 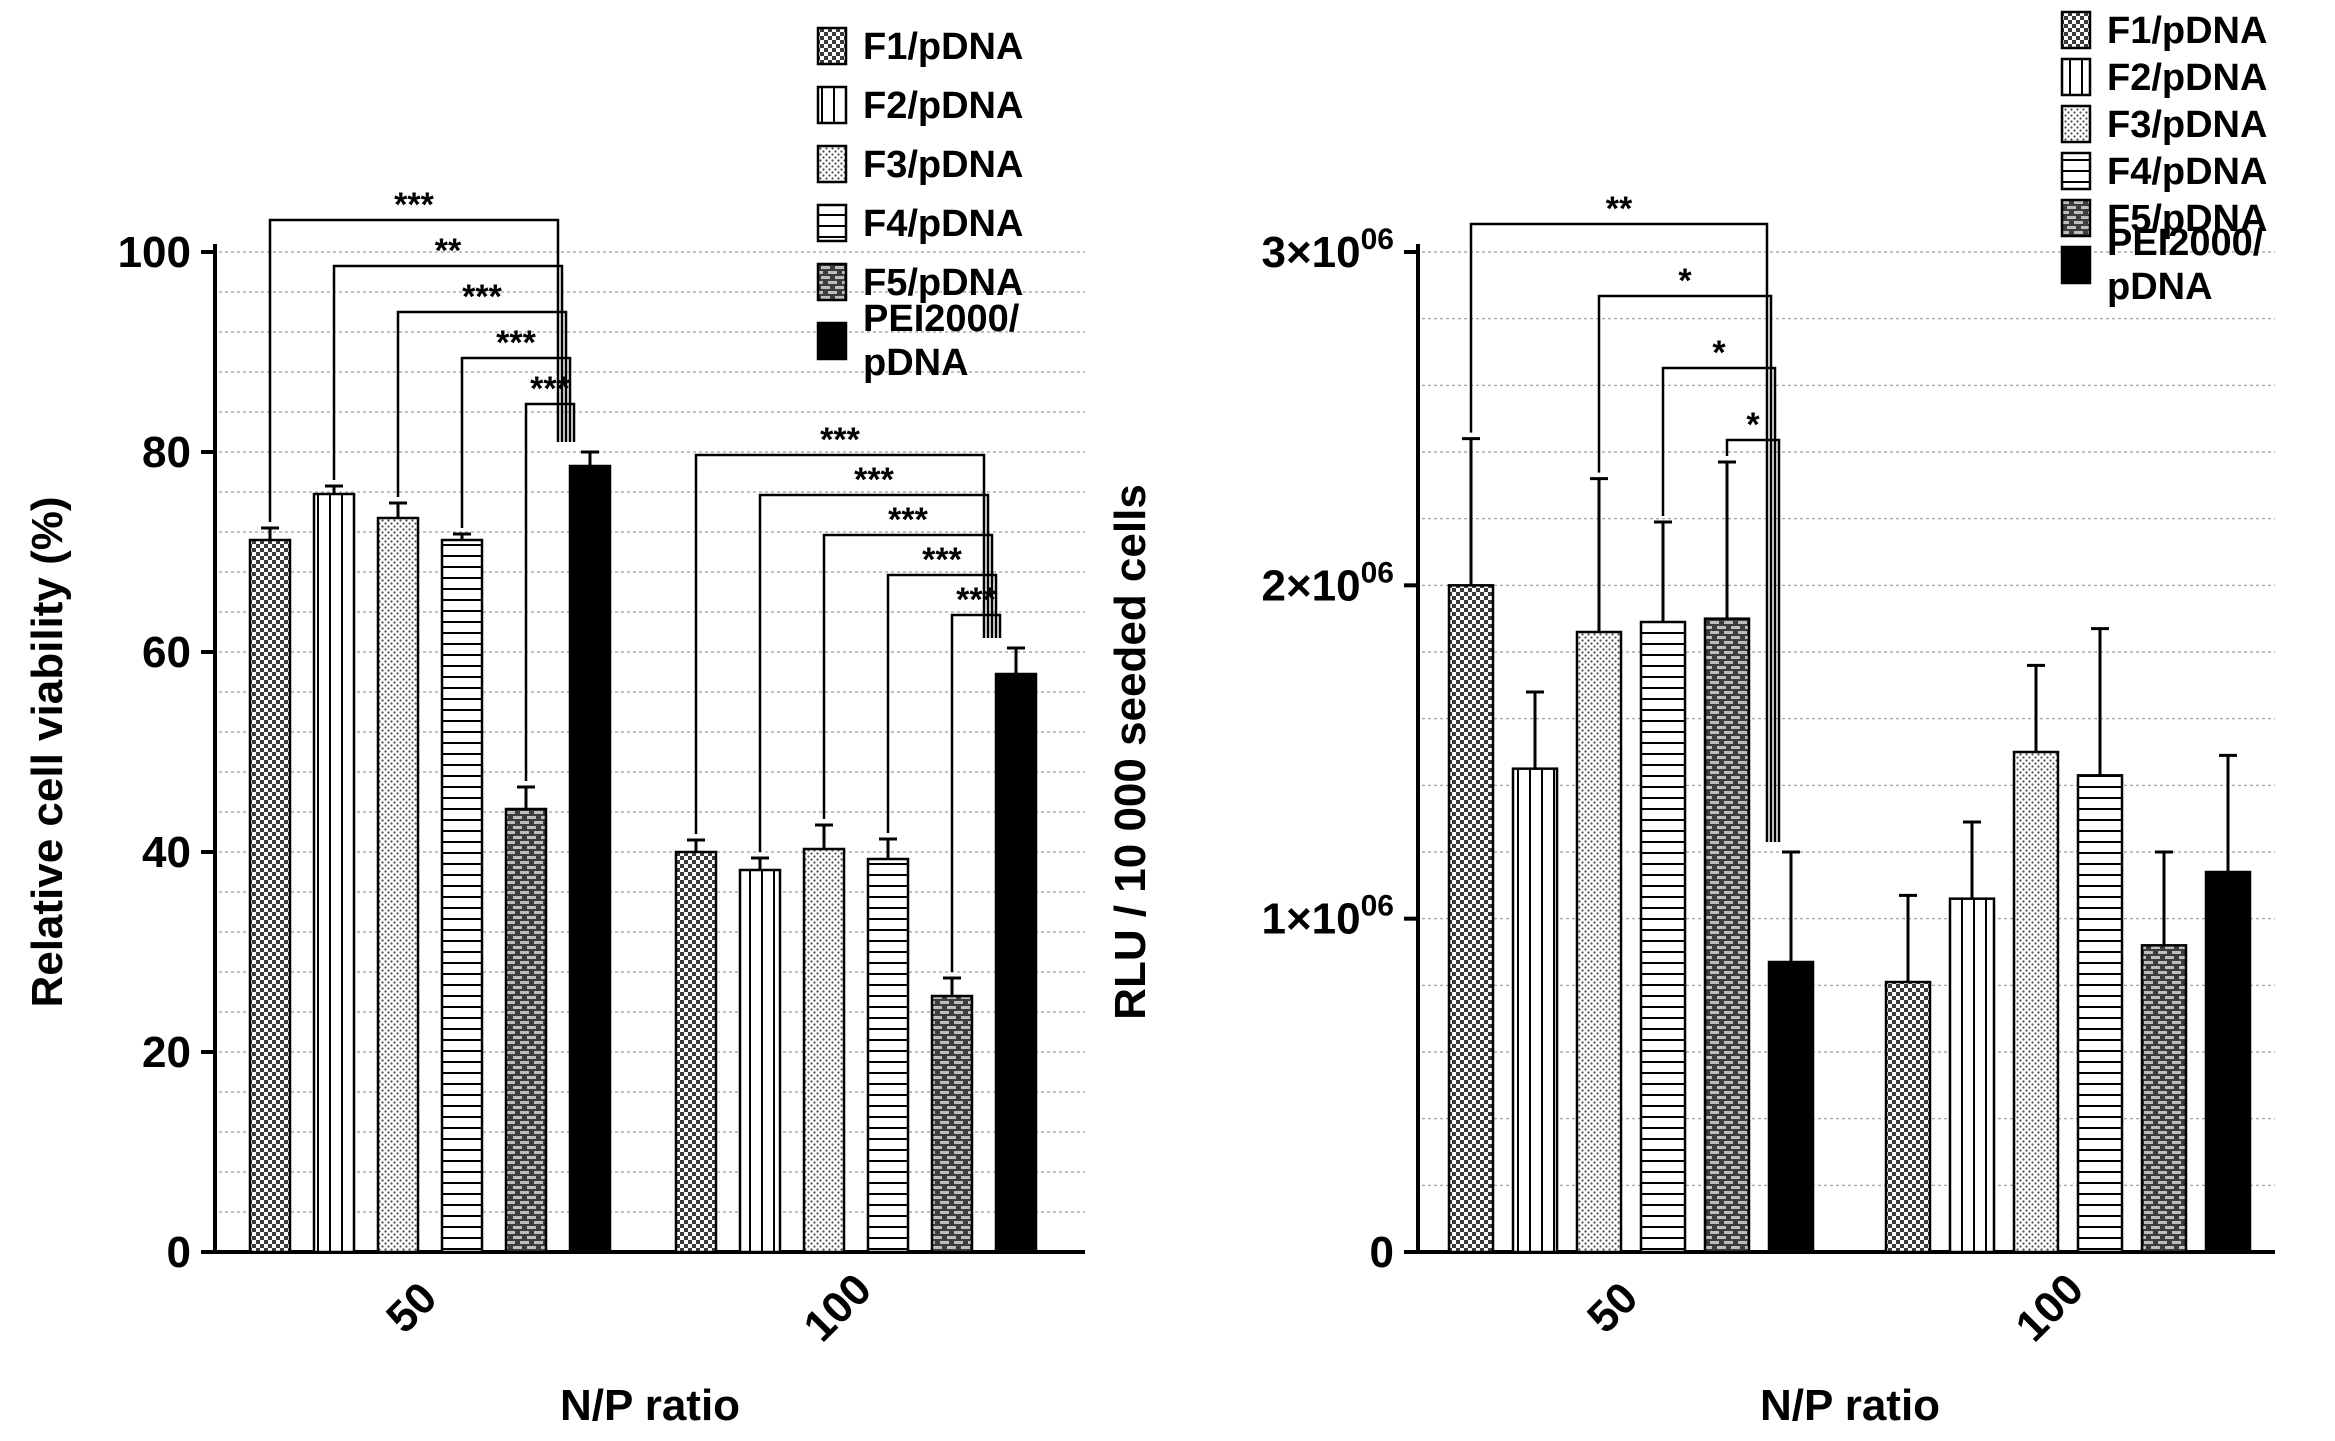 What do you see at coordinates (154, 252) in the screenshot?
I see `y-tick-label: 100` at bounding box center [154, 252].